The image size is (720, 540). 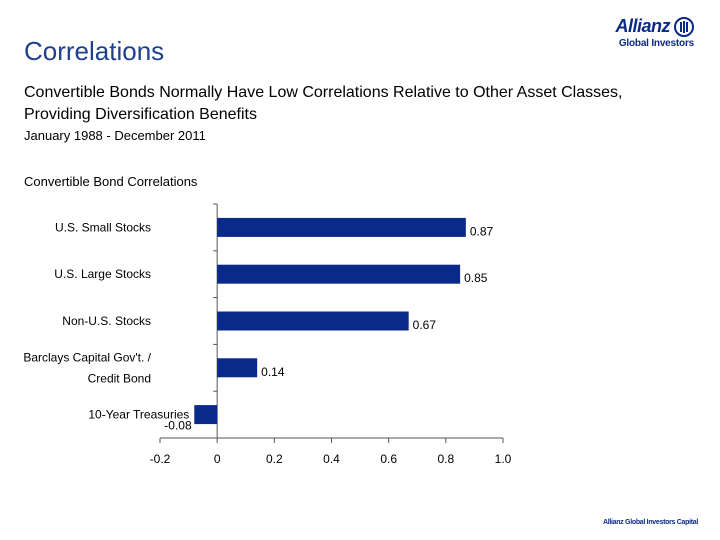 I want to click on category-label: Credit Bond, so click(x=119, y=378).